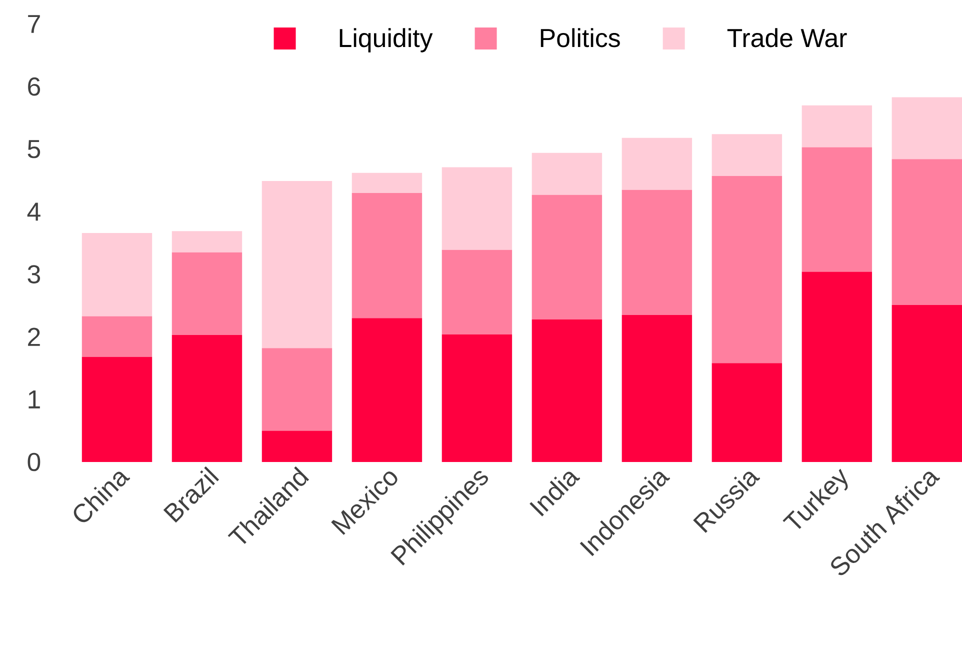 The width and height of the screenshot is (962, 655). Describe the element at coordinates (34, 337) in the screenshot. I see `y-tick-label: 2` at that location.